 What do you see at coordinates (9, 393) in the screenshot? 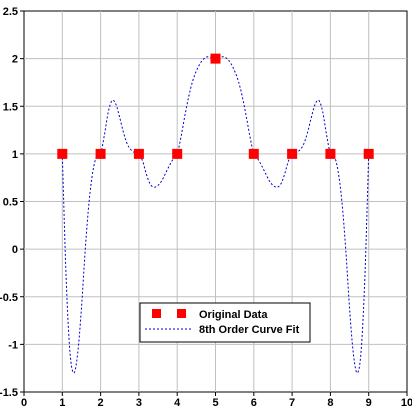
I see `y-tick-label: -1.5` at bounding box center [9, 393].